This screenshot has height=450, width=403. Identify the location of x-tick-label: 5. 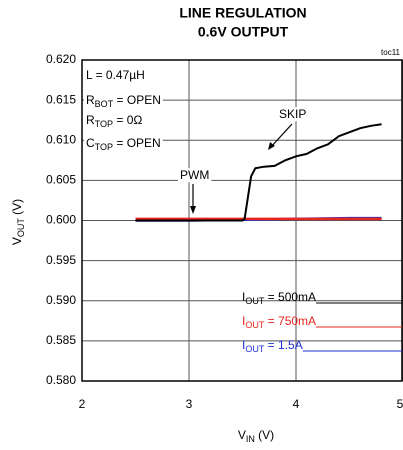
(400, 404).